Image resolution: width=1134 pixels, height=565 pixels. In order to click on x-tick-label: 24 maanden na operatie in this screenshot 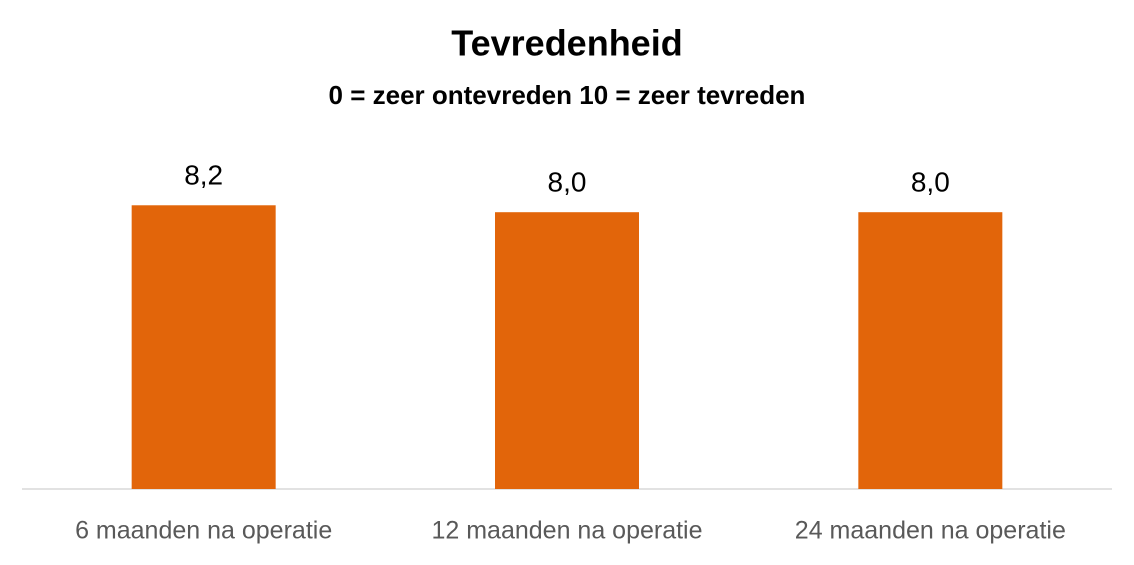, I will do `click(930, 531)`.